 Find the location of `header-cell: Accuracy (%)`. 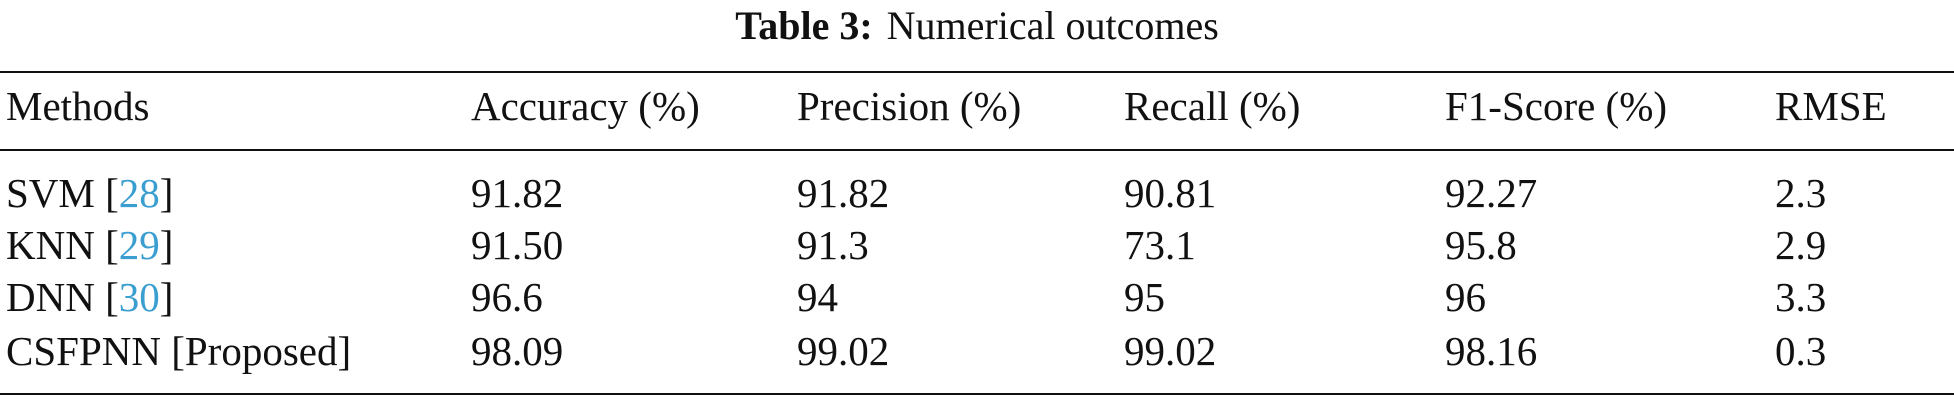

header-cell: Accuracy (%) is located at coordinates (585, 106).